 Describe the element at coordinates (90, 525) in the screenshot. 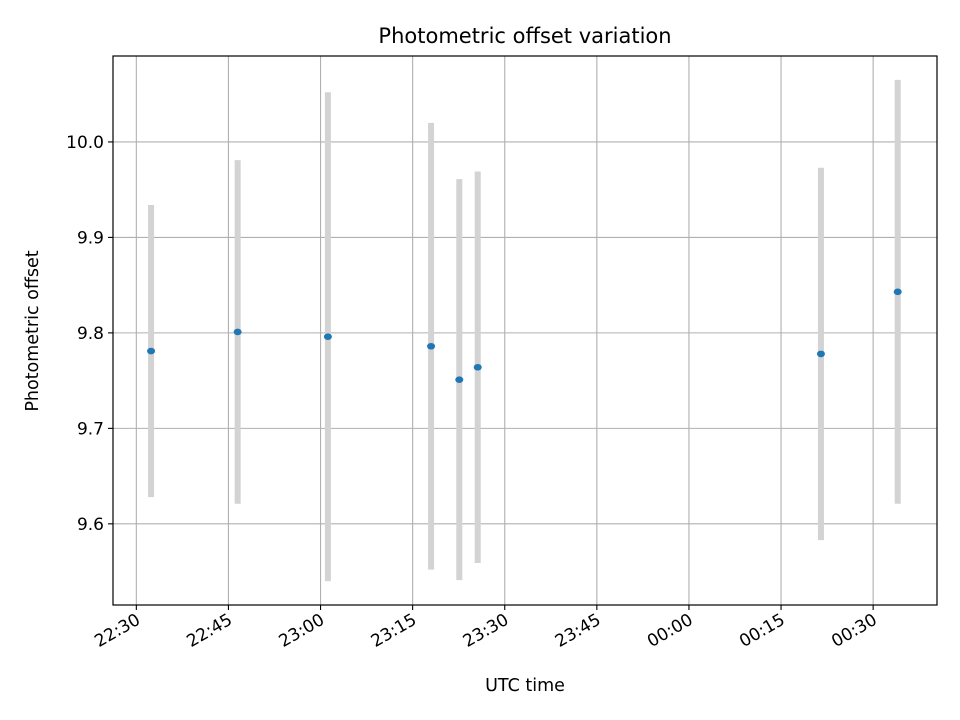

I see `y-tick-label: 9.6` at that location.